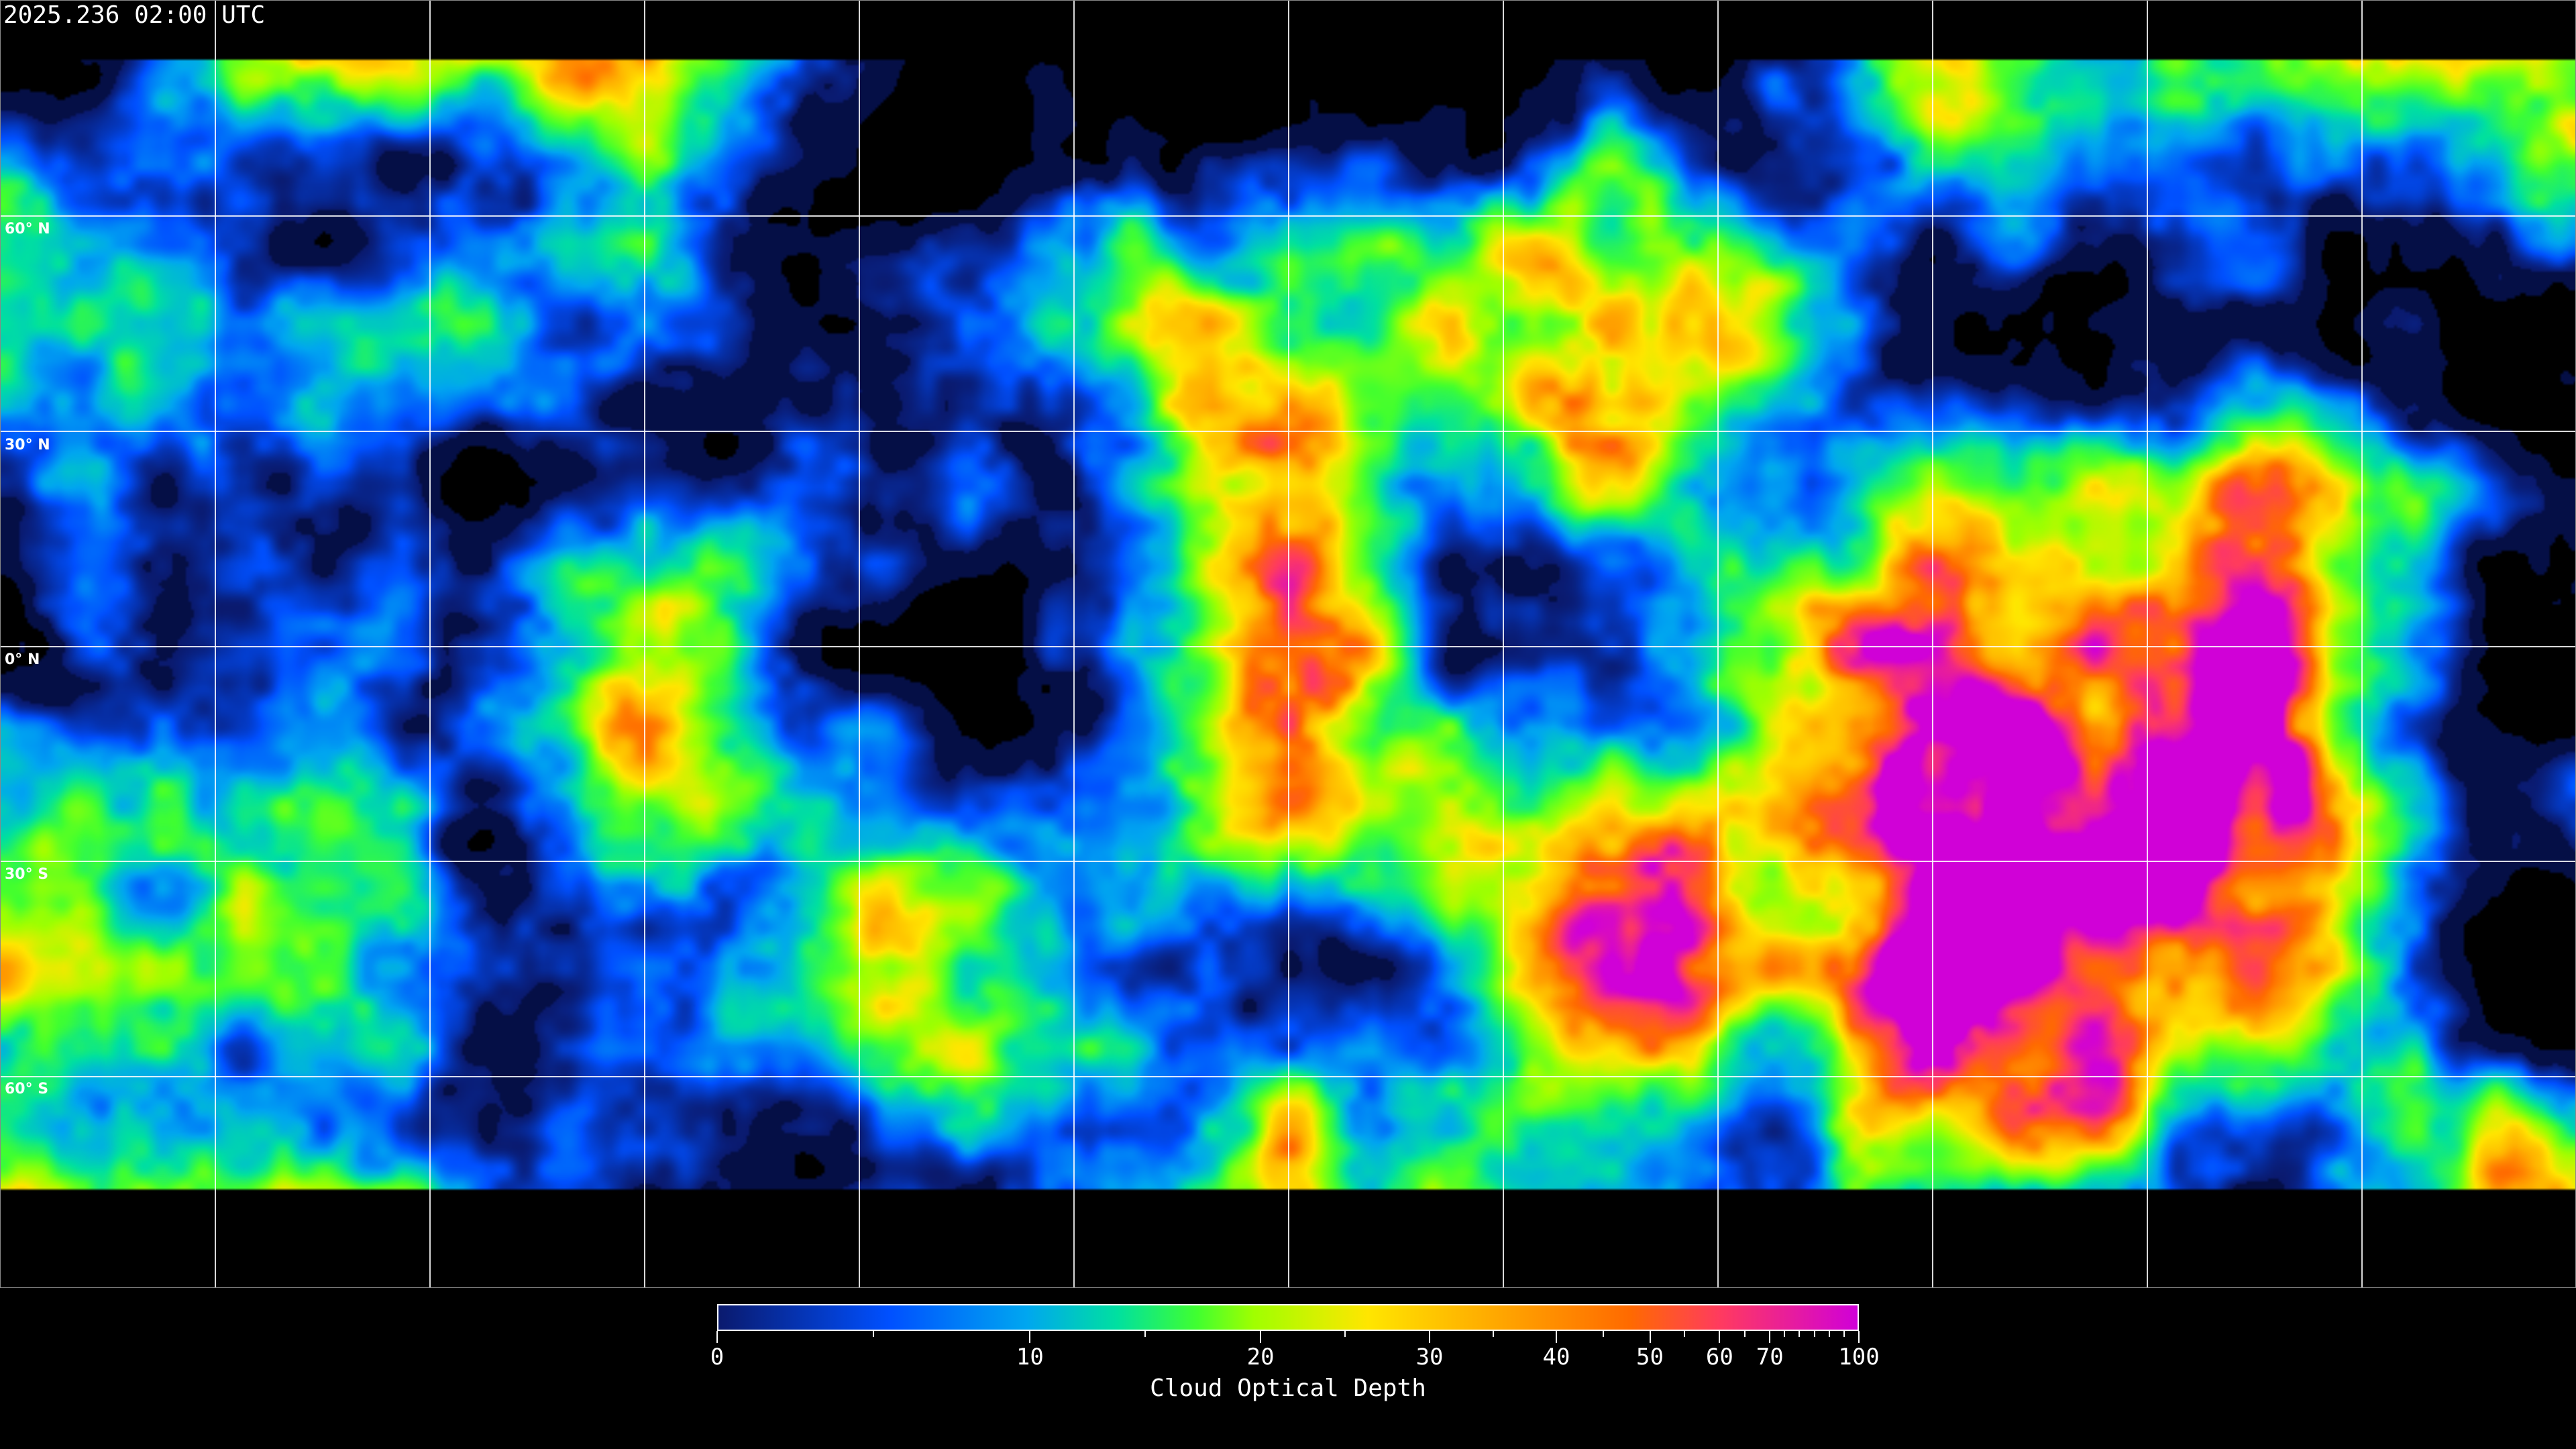  What do you see at coordinates (1260, 1357) in the screenshot?
I see `colorbar-tick-label: 20` at bounding box center [1260, 1357].